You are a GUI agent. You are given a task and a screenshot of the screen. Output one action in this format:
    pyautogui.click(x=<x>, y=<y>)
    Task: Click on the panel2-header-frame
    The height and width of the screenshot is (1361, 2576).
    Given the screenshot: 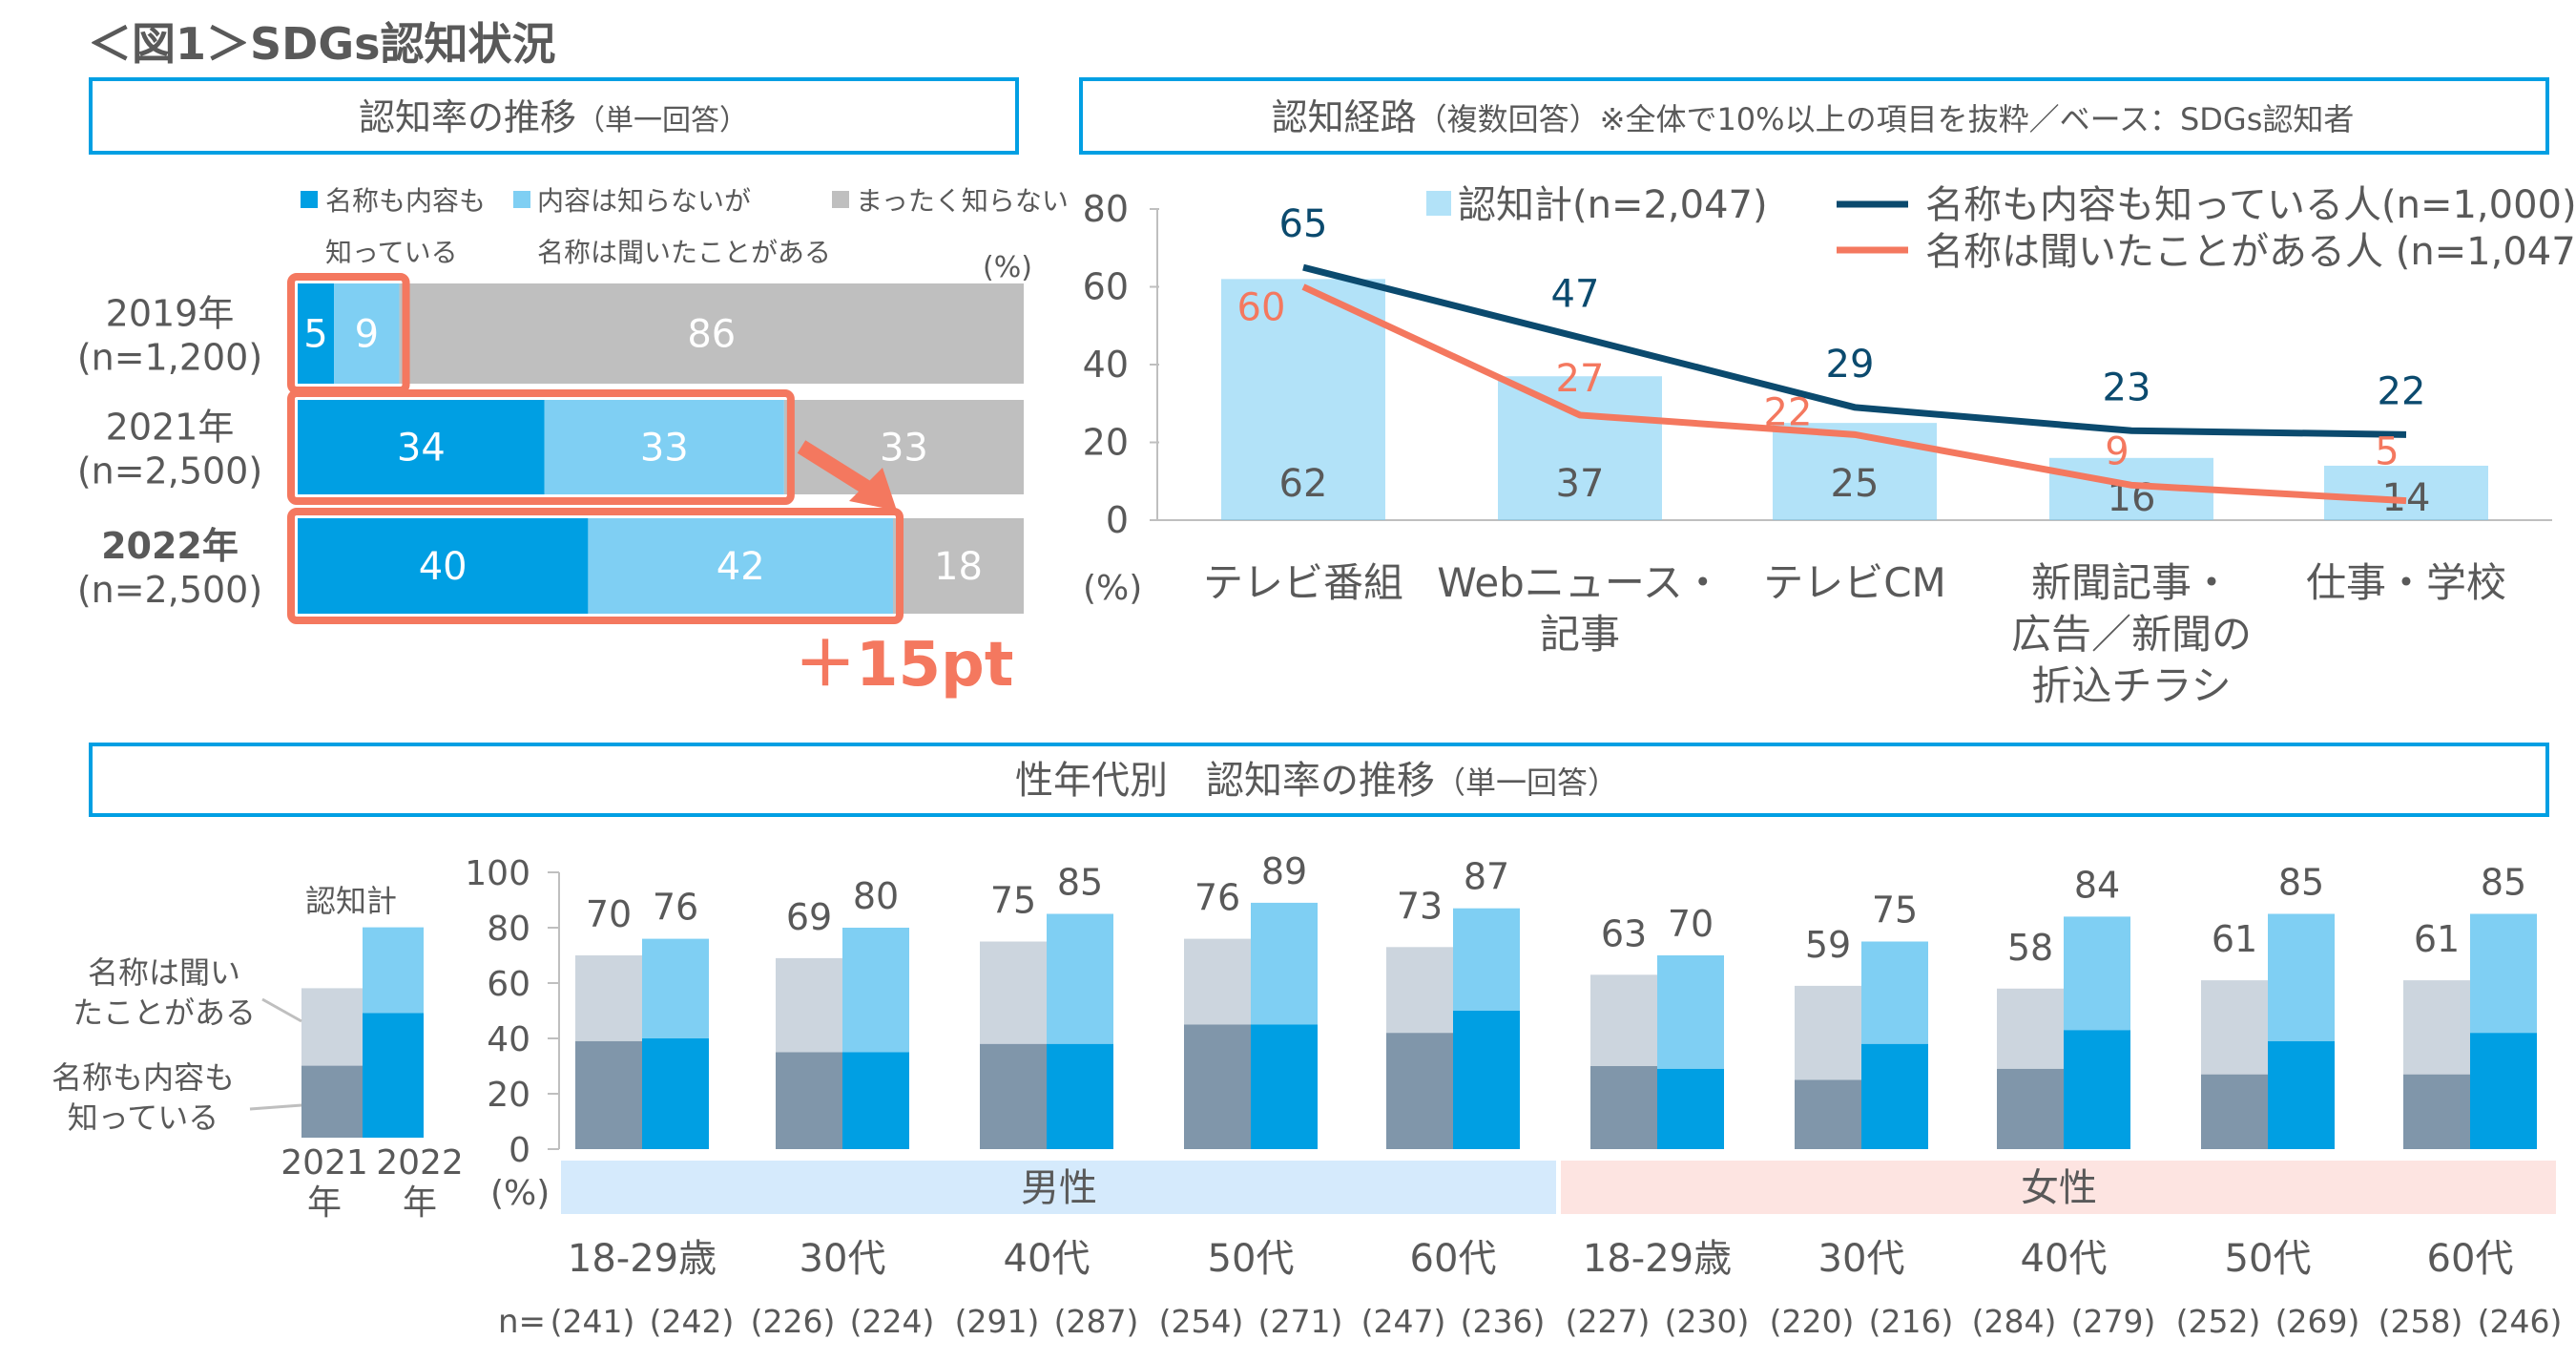 What is the action you would take?
    pyautogui.click(x=1814, y=116)
    